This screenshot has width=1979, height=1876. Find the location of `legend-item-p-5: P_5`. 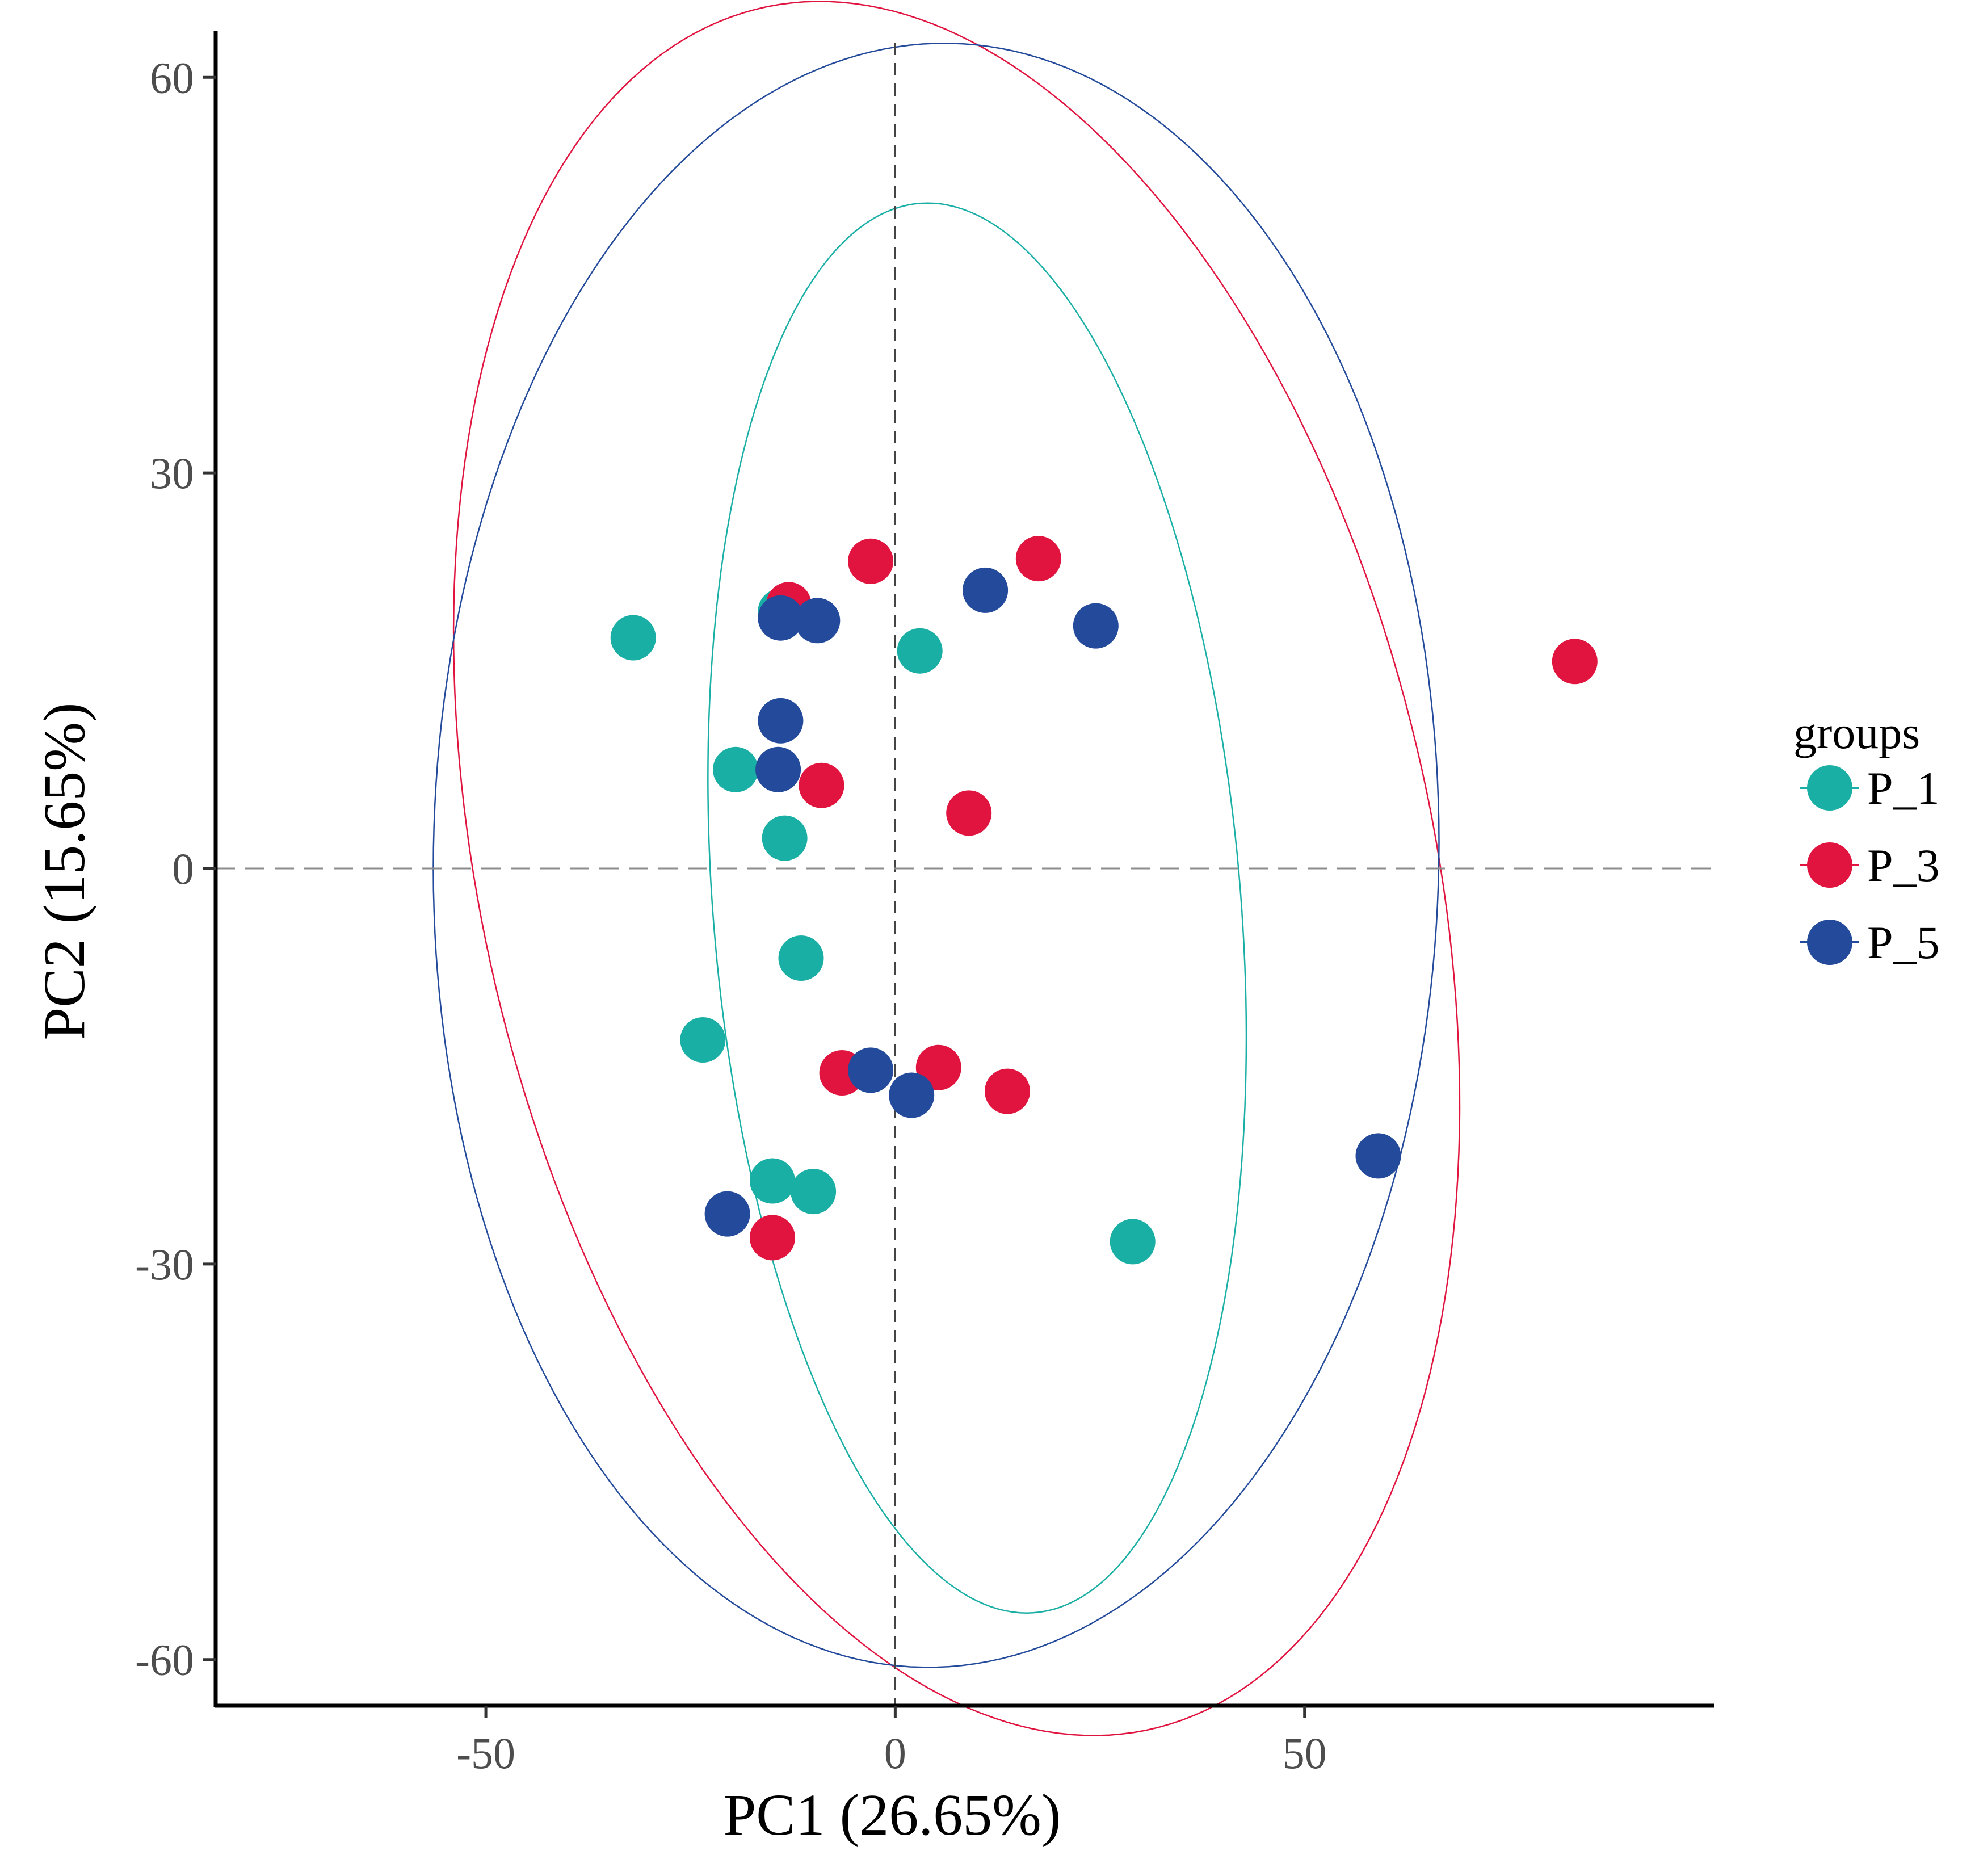

legend-item-p-5: P_5 is located at coordinates (1870, 942).